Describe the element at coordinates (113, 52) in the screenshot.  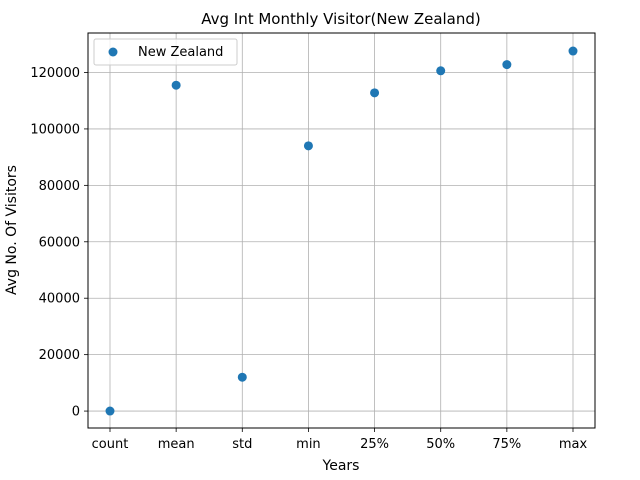
I see `legend-marker` at that location.